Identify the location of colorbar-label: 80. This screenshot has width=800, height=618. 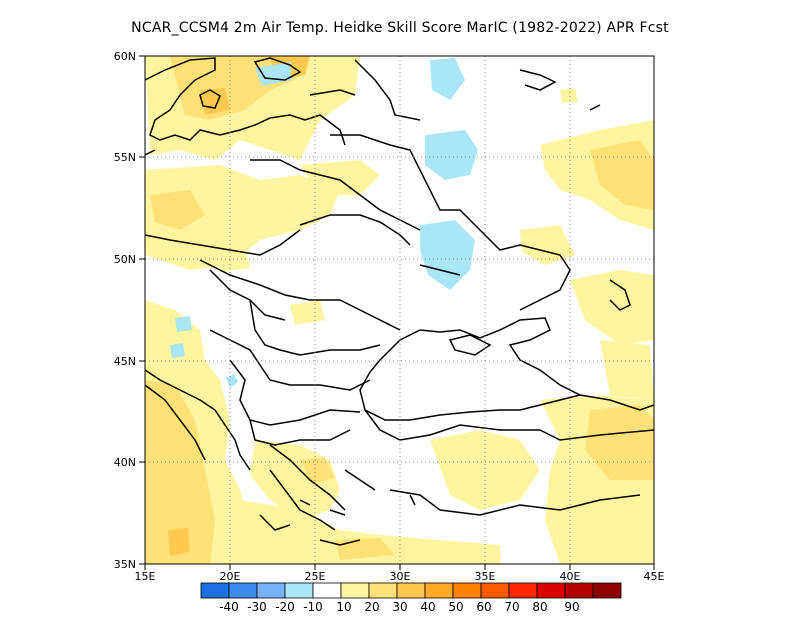
(539, 607).